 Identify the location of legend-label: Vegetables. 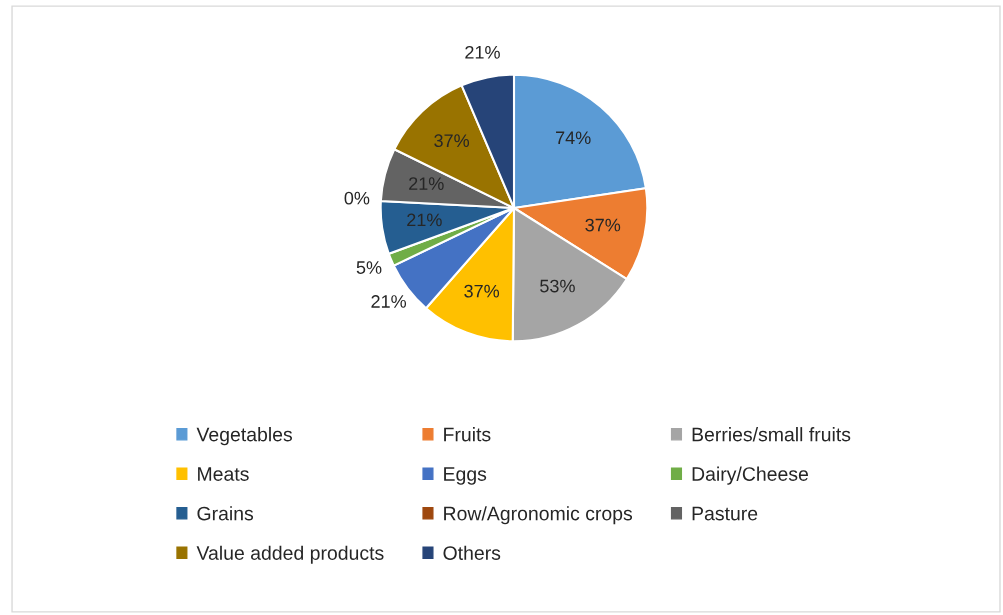
(244, 436).